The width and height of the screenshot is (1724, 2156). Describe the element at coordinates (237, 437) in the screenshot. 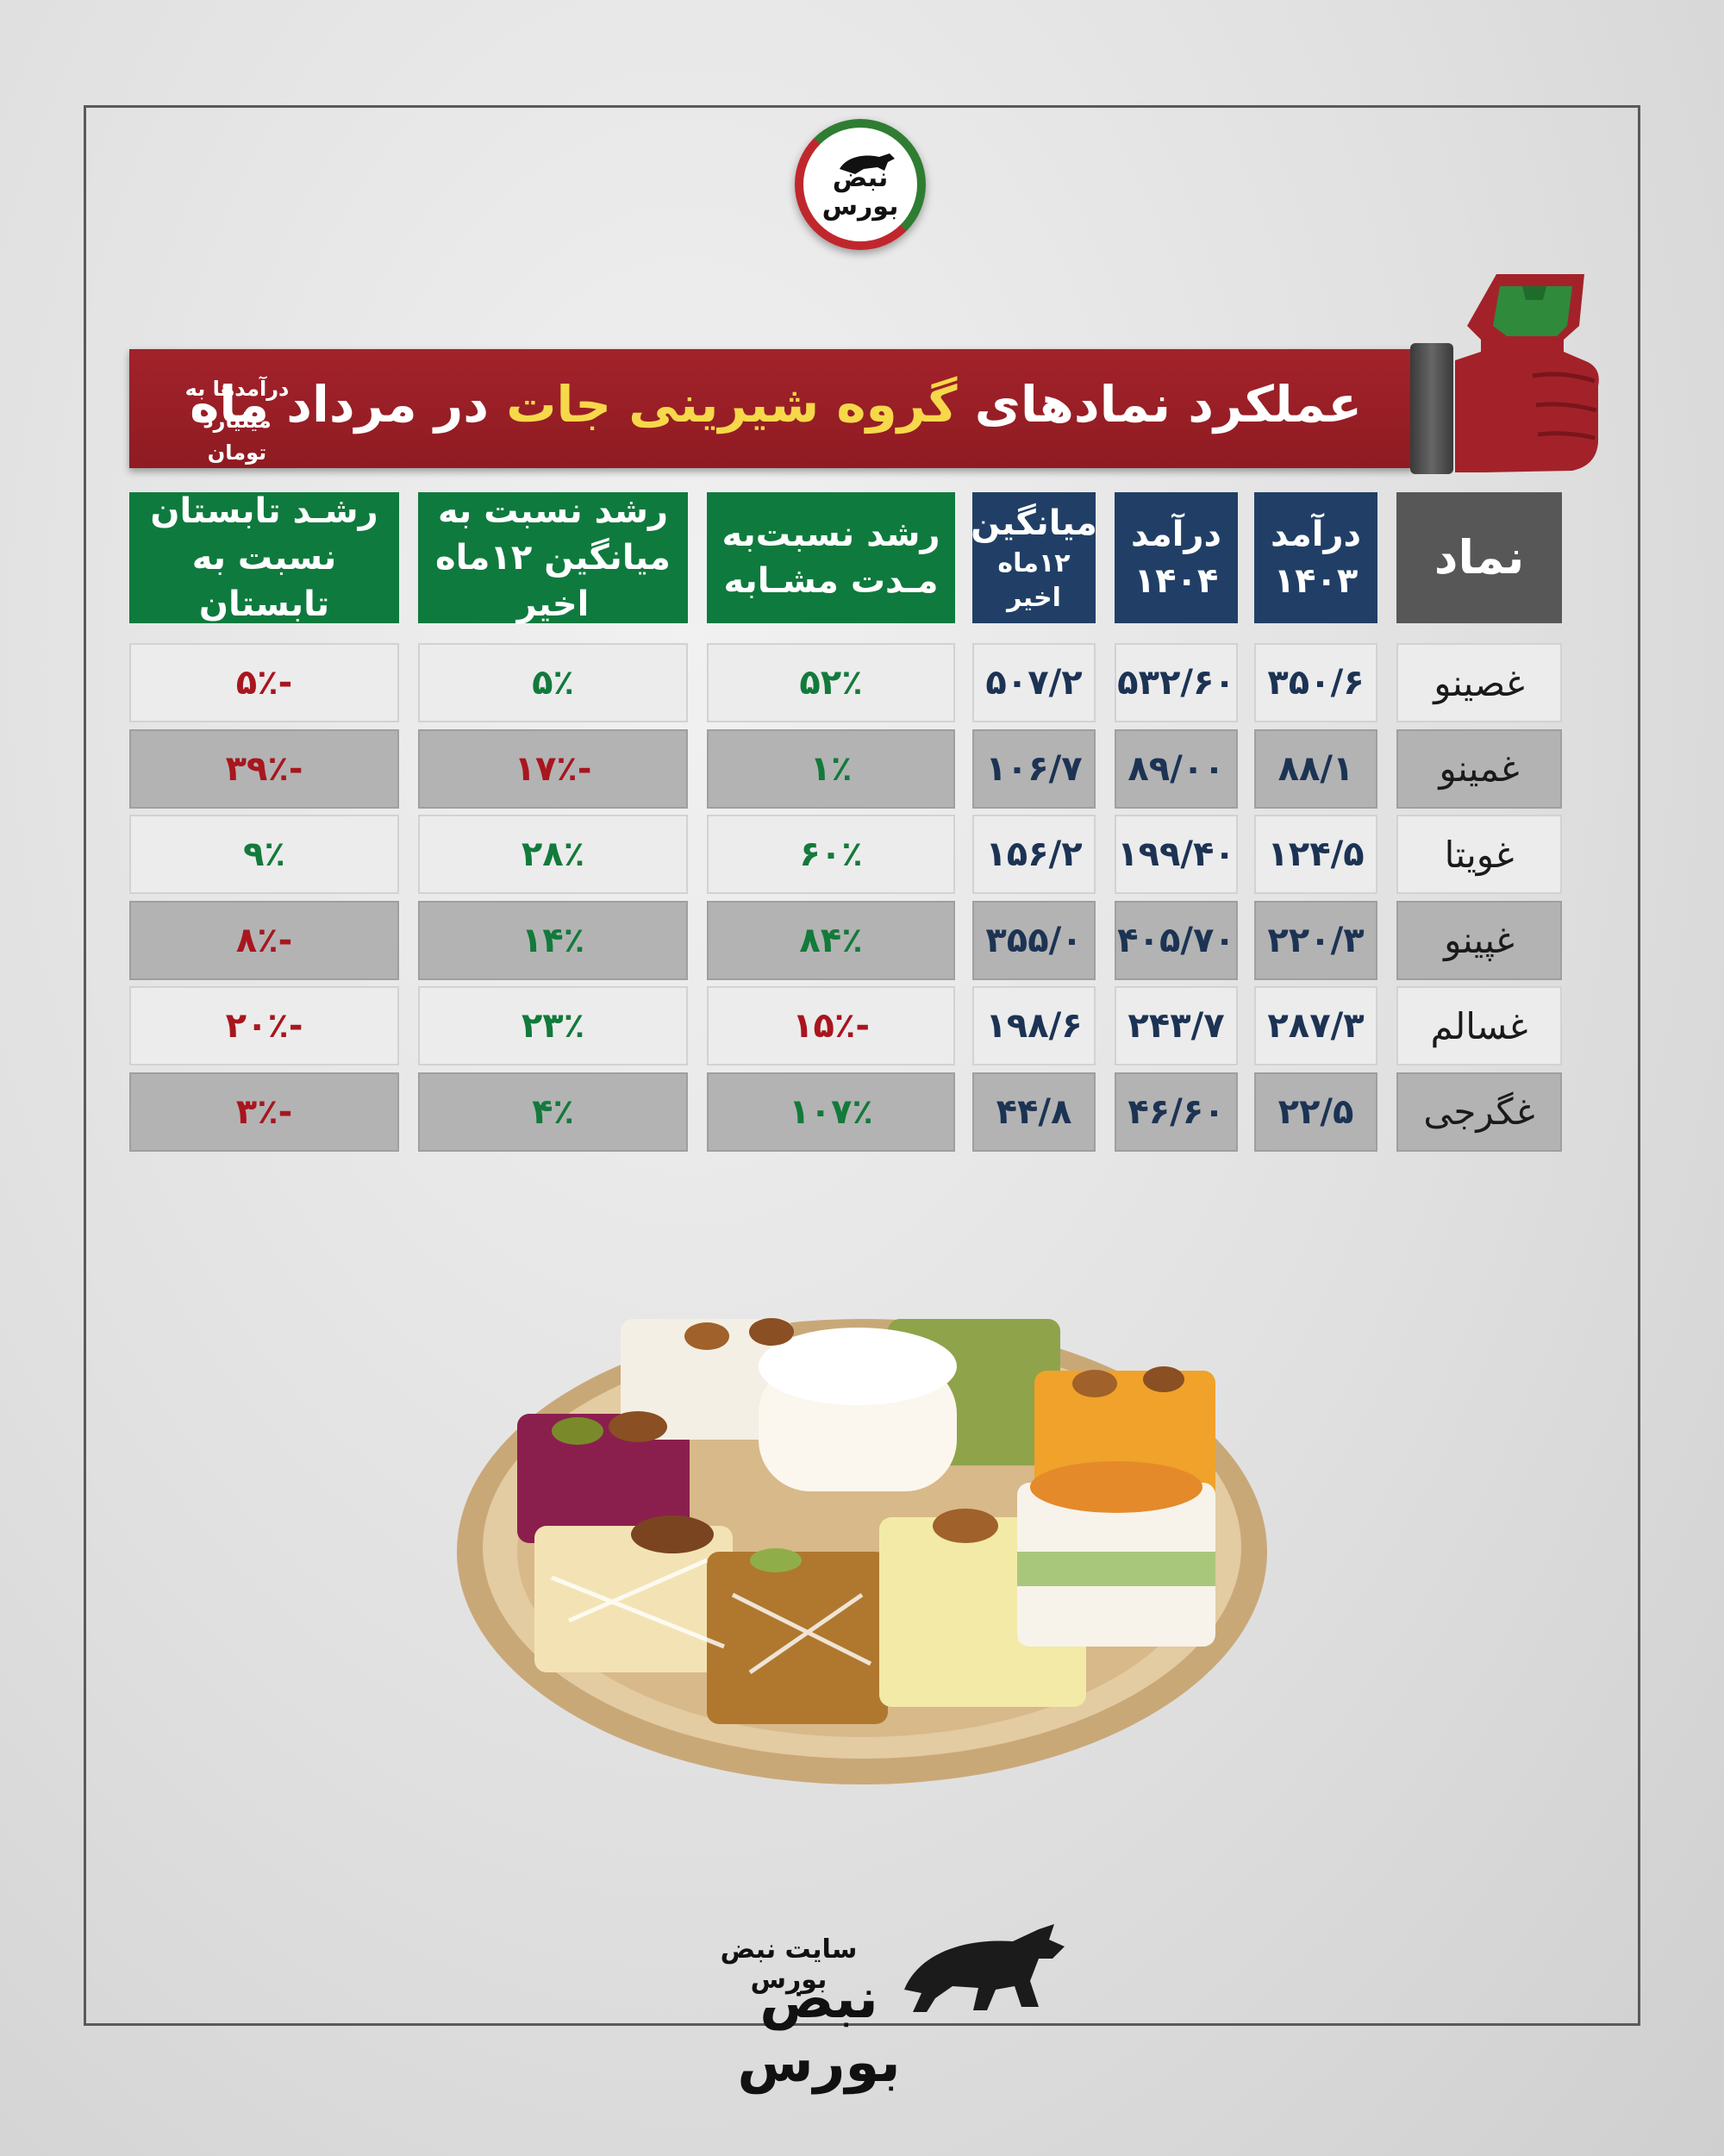

I see `units-note-line-2: میلیارد تومان` at that location.